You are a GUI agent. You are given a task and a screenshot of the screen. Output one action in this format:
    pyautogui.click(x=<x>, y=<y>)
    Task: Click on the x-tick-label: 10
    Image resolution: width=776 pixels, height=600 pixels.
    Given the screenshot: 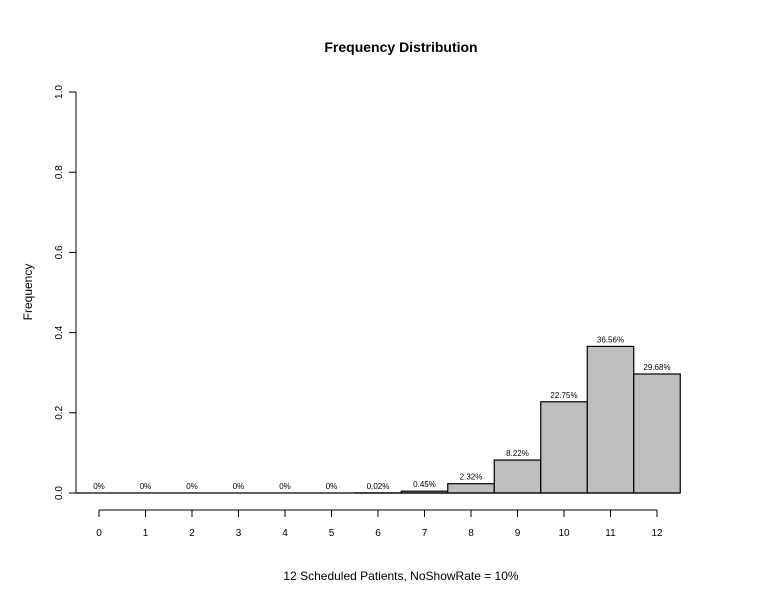 What is the action you would take?
    pyautogui.click(x=564, y=533)
    